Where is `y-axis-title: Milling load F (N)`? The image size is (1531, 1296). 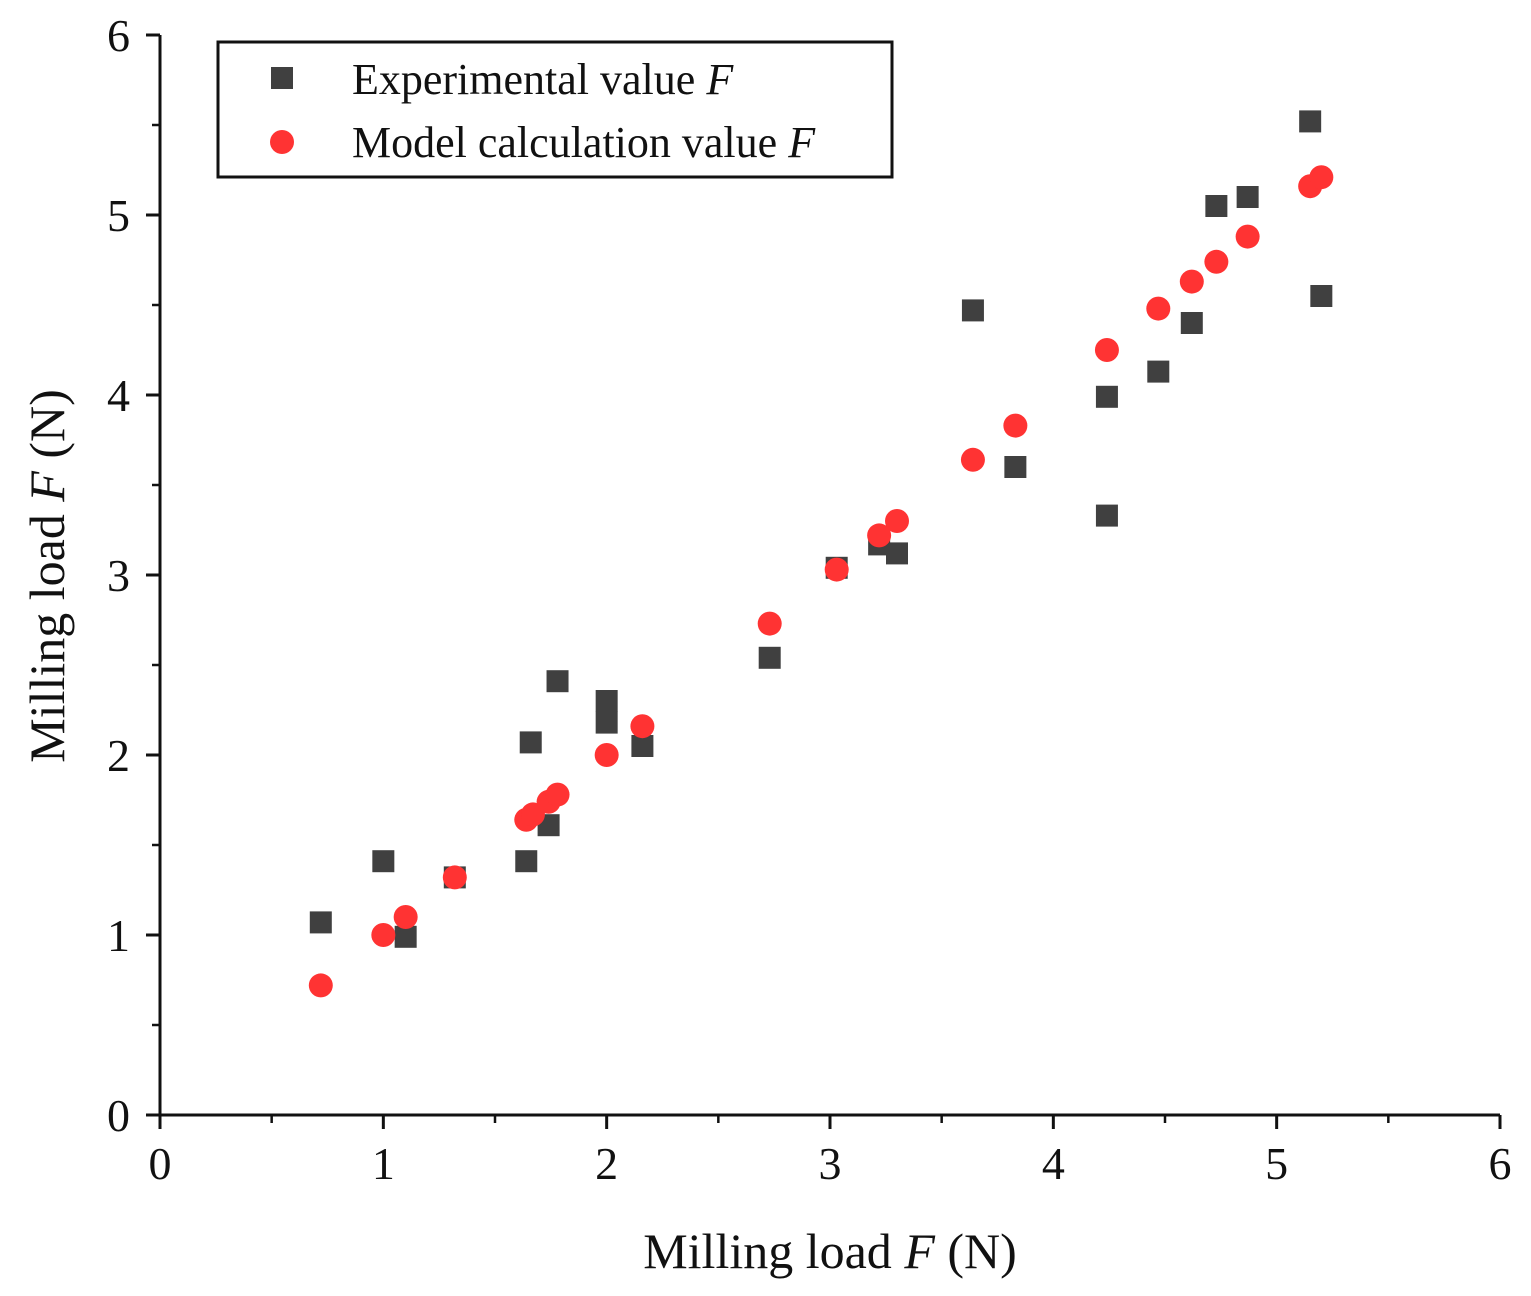
y-axis-title: Milling load F (N) is located at coordinates (47, 576).